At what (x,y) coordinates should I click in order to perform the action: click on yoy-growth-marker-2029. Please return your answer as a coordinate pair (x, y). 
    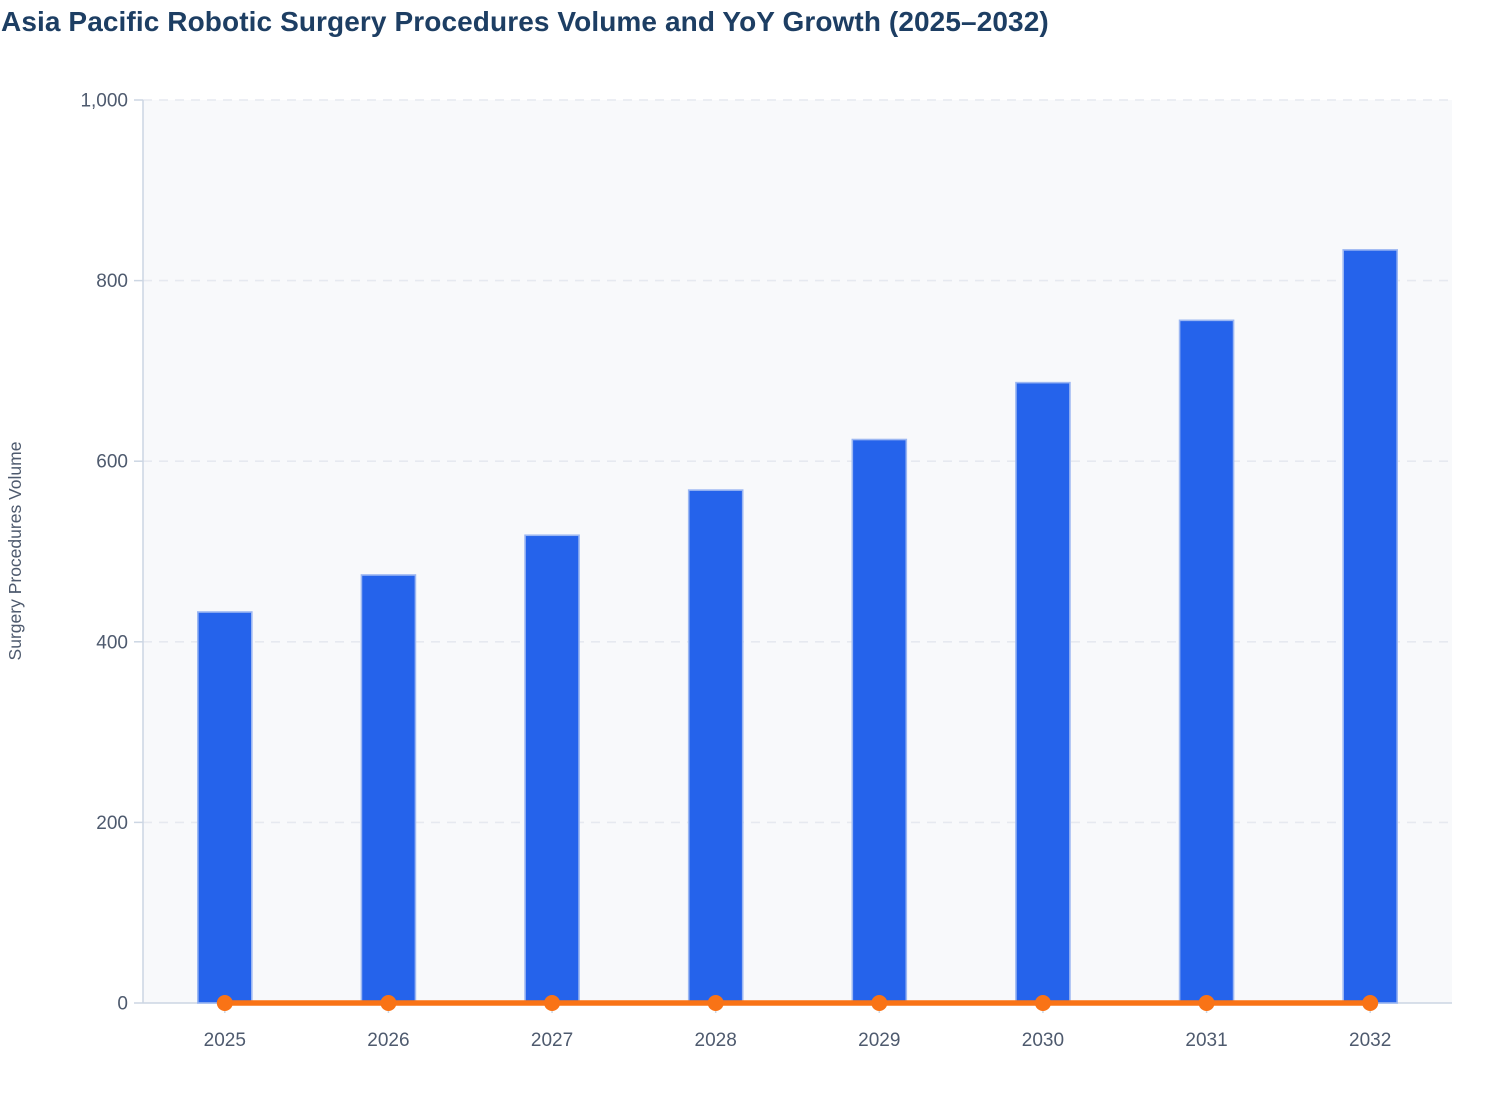
    Looking at the image, I should click on (879, 1003).